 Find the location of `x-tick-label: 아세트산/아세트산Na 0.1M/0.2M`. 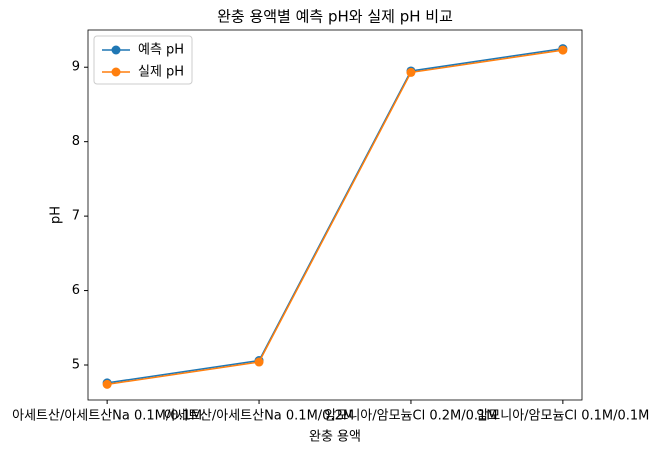

x-tick-label: 아세트산/아세트산Na 0.1M/0.2M is located at coordinates (259, 416).